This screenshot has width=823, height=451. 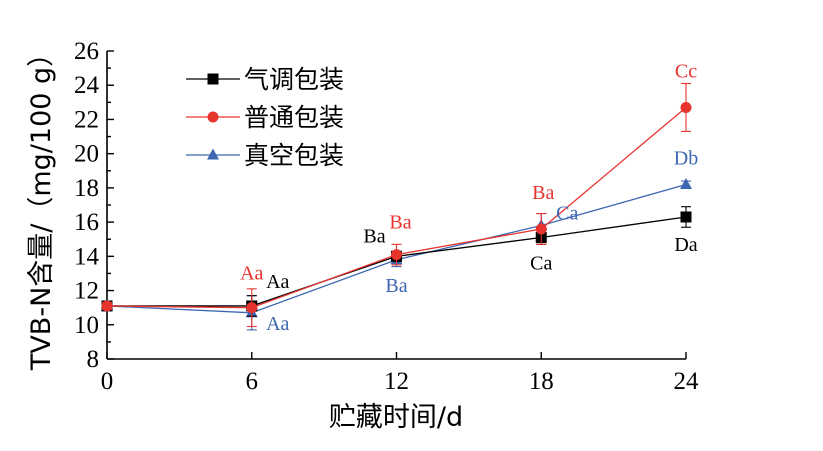 I want to click on x-tick-label-3: 18, so click(x=541, y=381).